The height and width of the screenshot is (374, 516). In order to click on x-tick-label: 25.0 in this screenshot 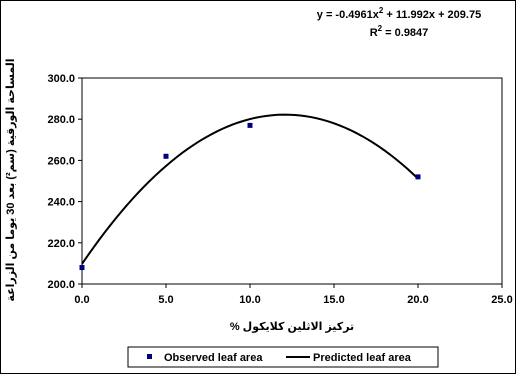, I will do `click(501, 300)`.